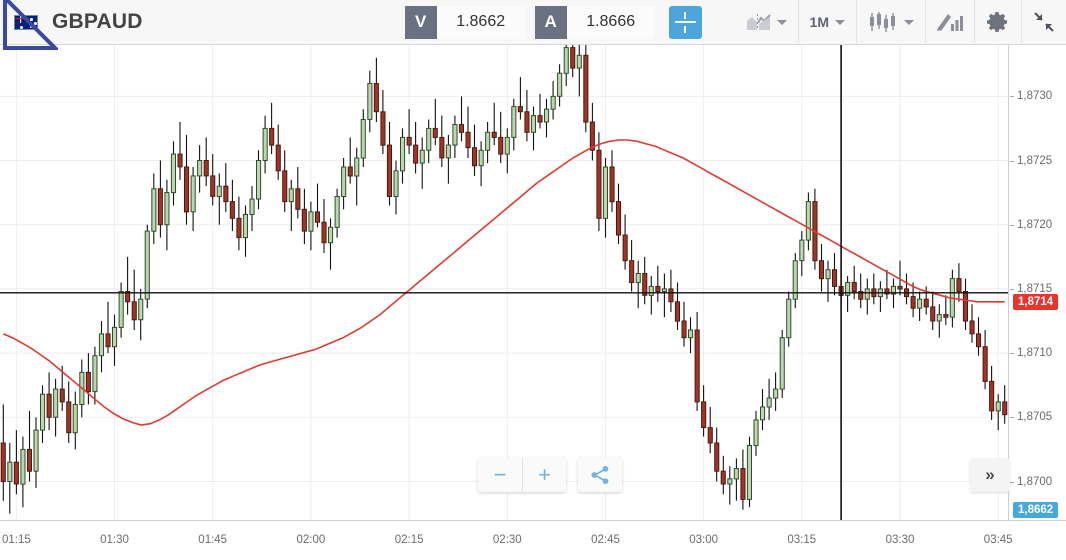 The image size is (1066, 560). I want to click on fullscreen-exit-button, so click(1043, 22).